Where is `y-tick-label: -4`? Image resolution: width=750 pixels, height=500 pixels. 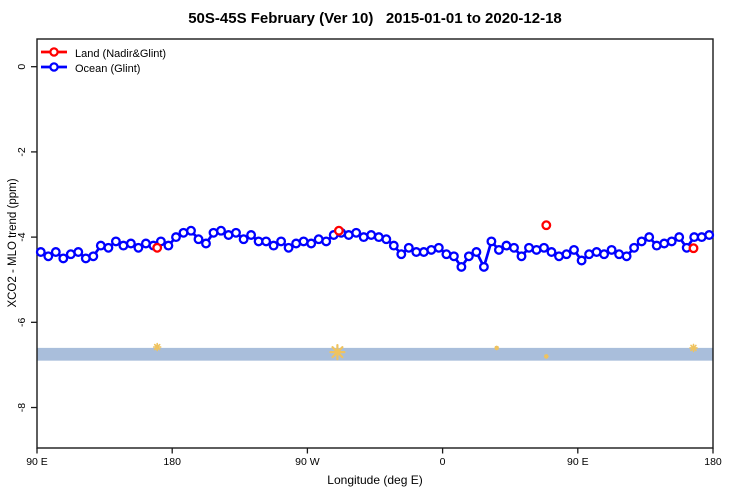
y-tick-label: -4 is located at coordinates (22, 236).